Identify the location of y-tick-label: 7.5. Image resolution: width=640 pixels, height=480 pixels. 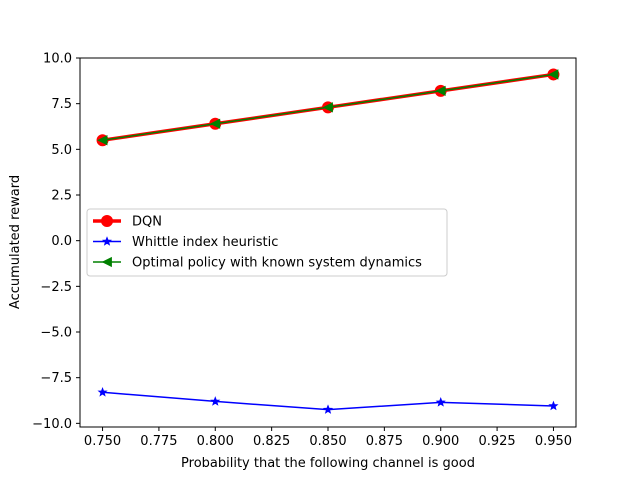
(61, 104).